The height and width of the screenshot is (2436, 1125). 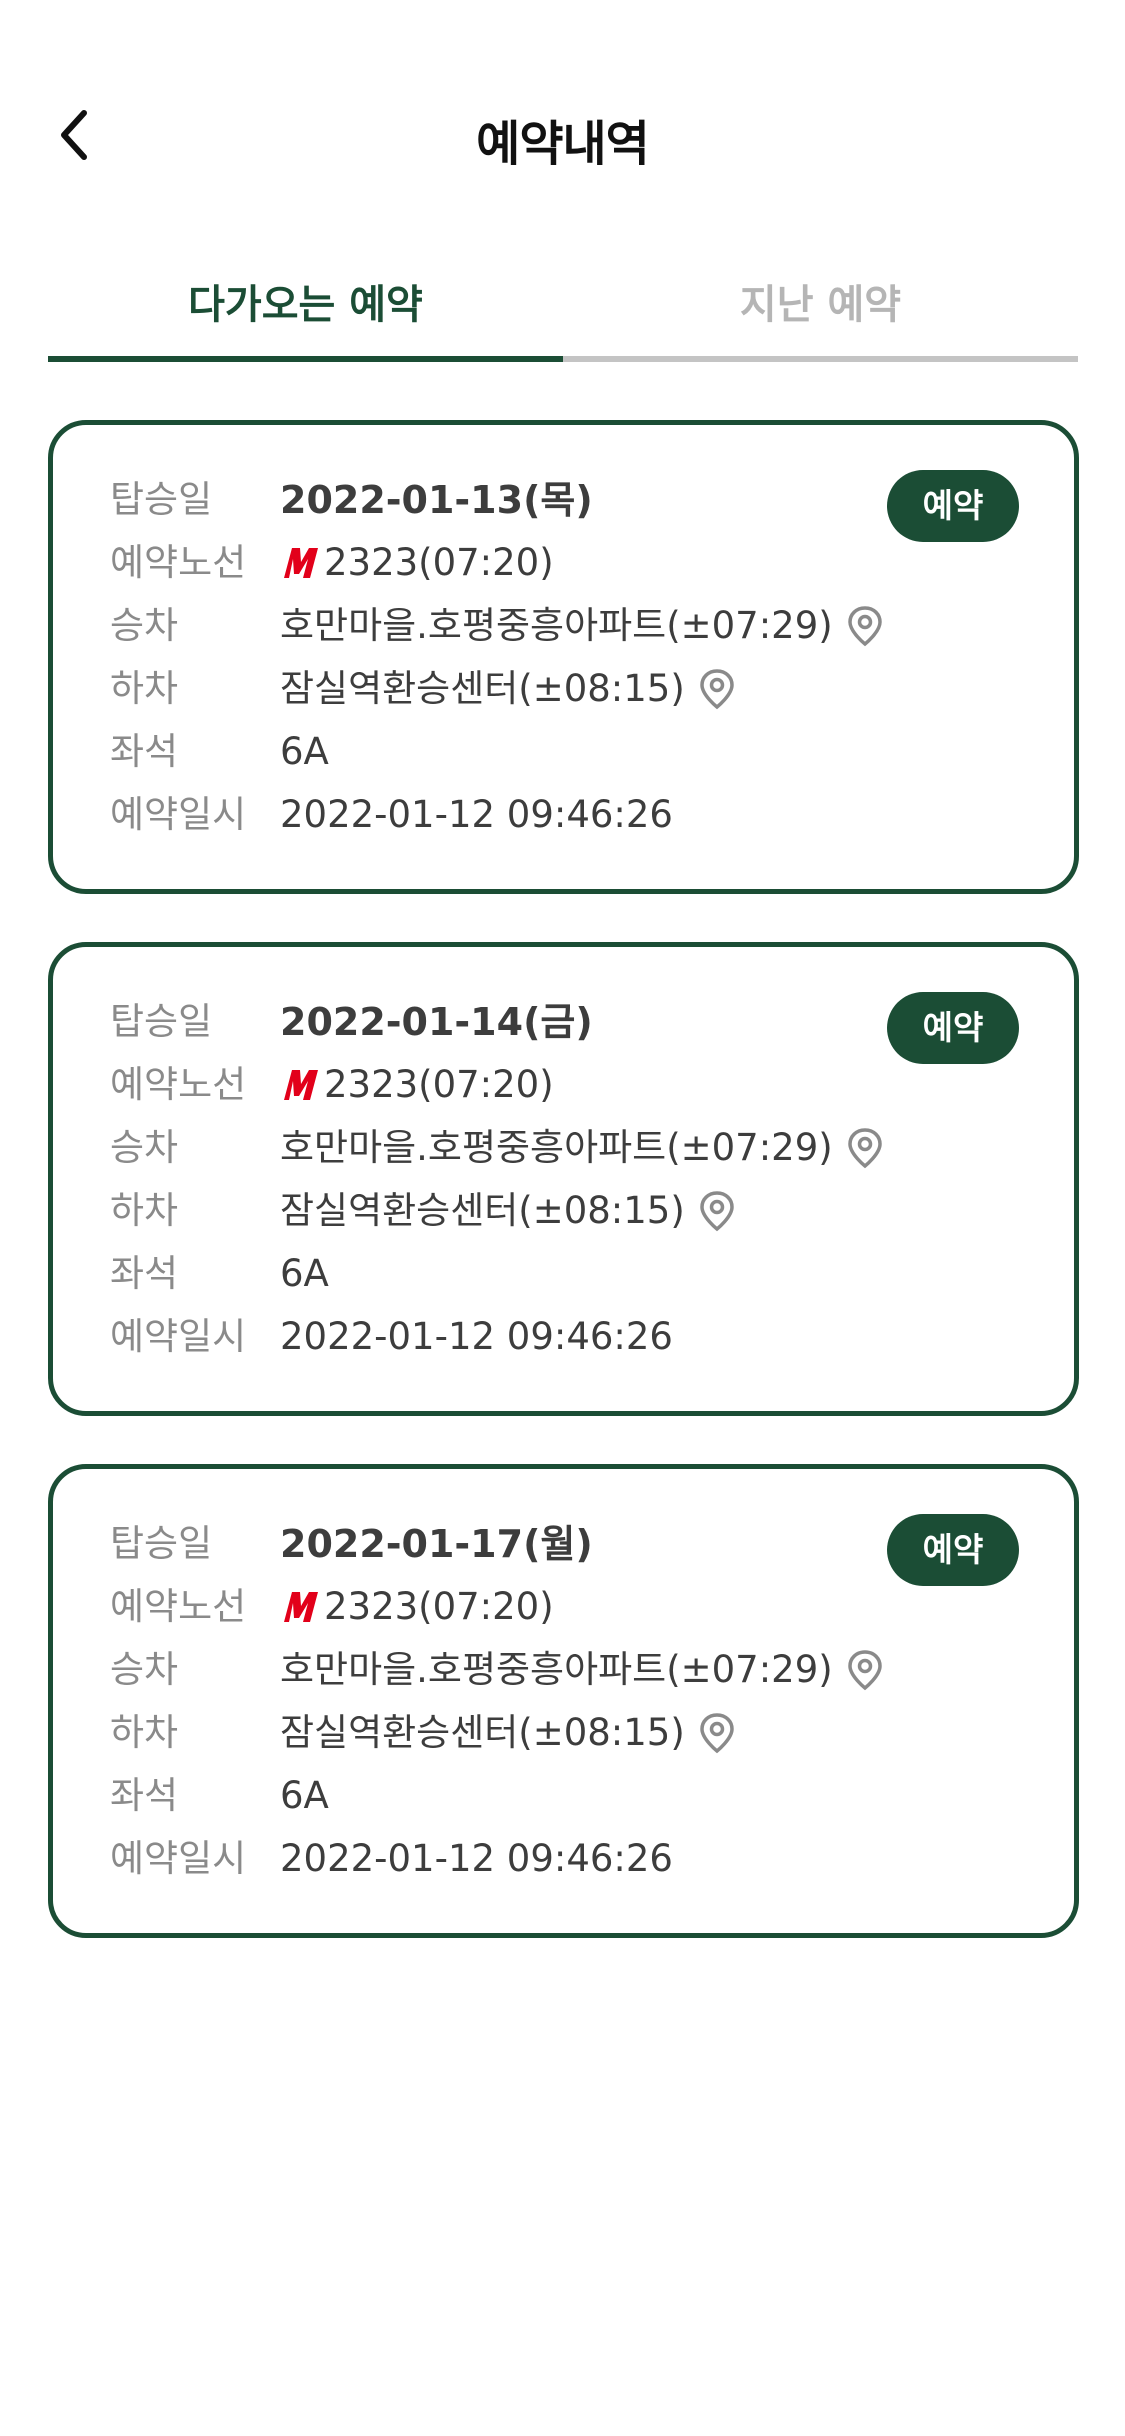 I want to click on tab-upcoming: 다가오는 예약, so click(x=305, y=316).